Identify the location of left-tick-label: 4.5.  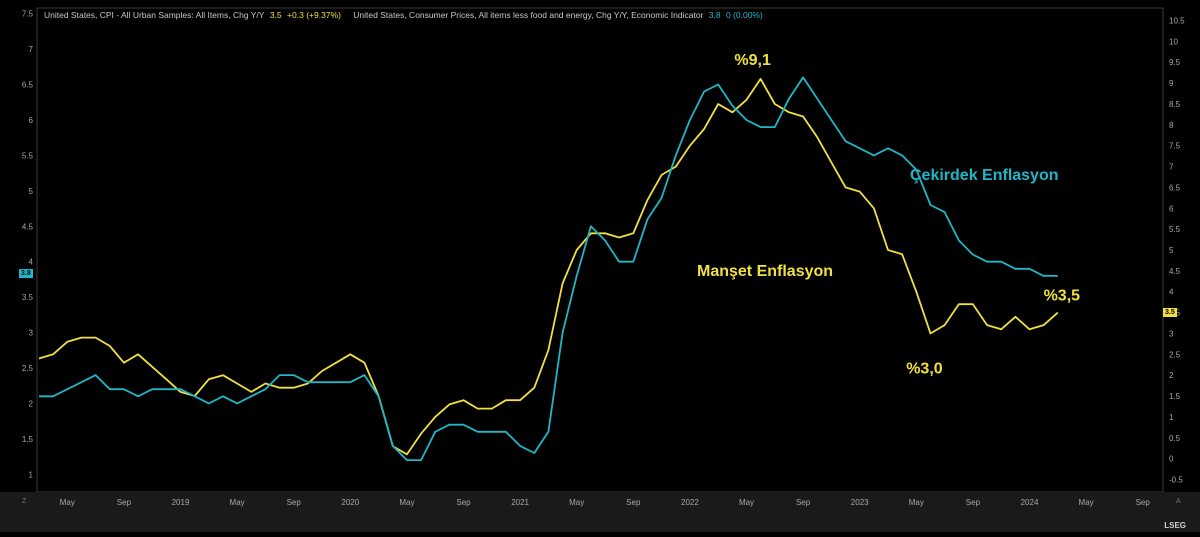
(28, 226).